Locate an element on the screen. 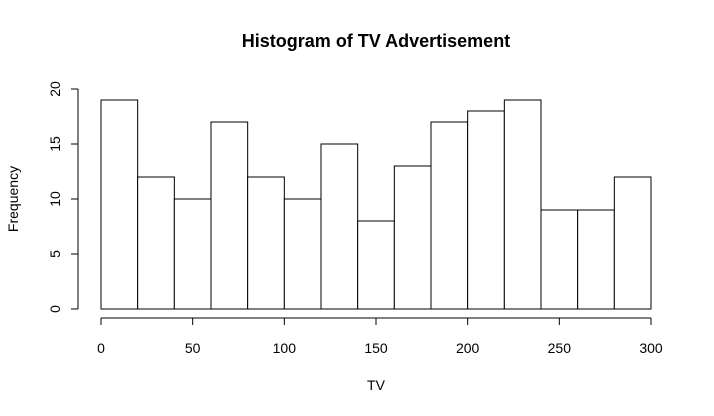  x-axis: 0 50 100 150 200 250 300 is located at coordinates (380, 336).